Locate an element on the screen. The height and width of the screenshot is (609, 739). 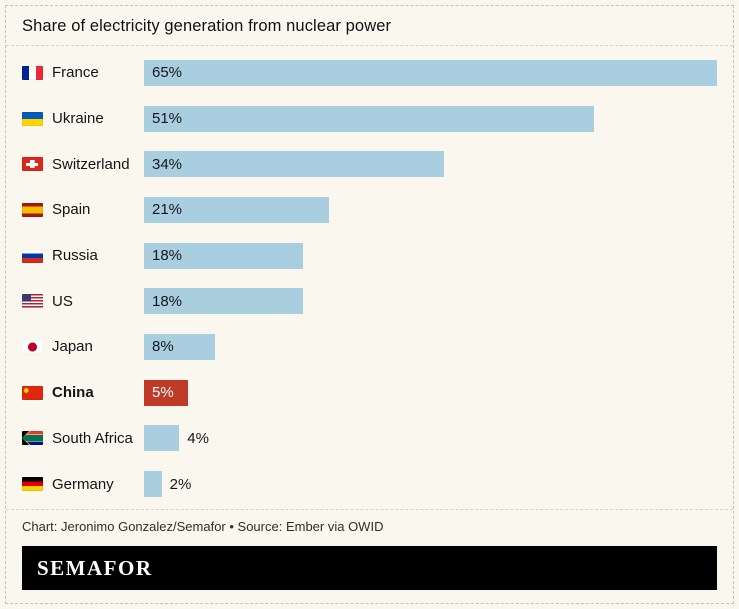
bar-area: 51% is located at coordinates (430, 118).